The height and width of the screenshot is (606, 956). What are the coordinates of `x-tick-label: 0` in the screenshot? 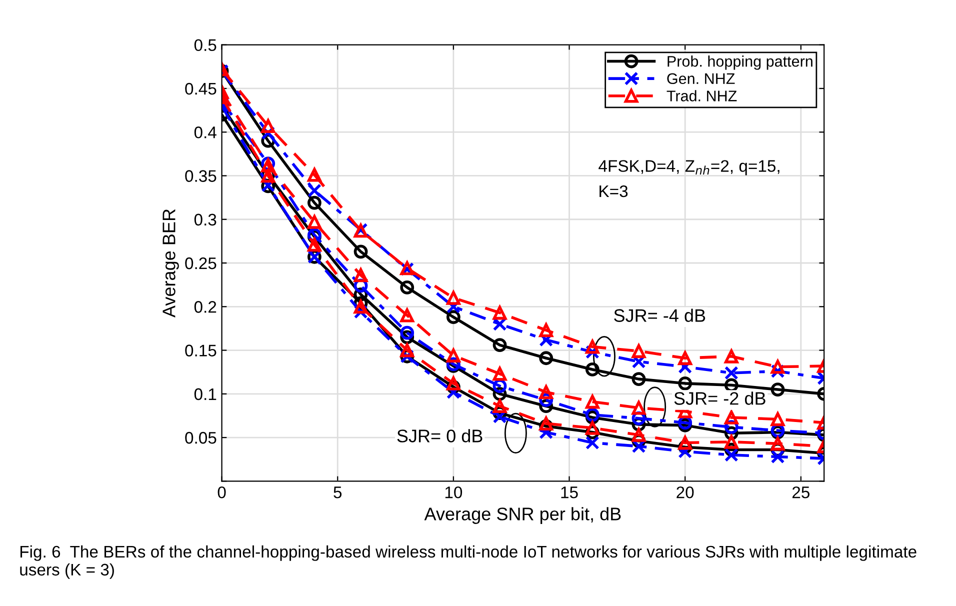 It's located at (222, 492).